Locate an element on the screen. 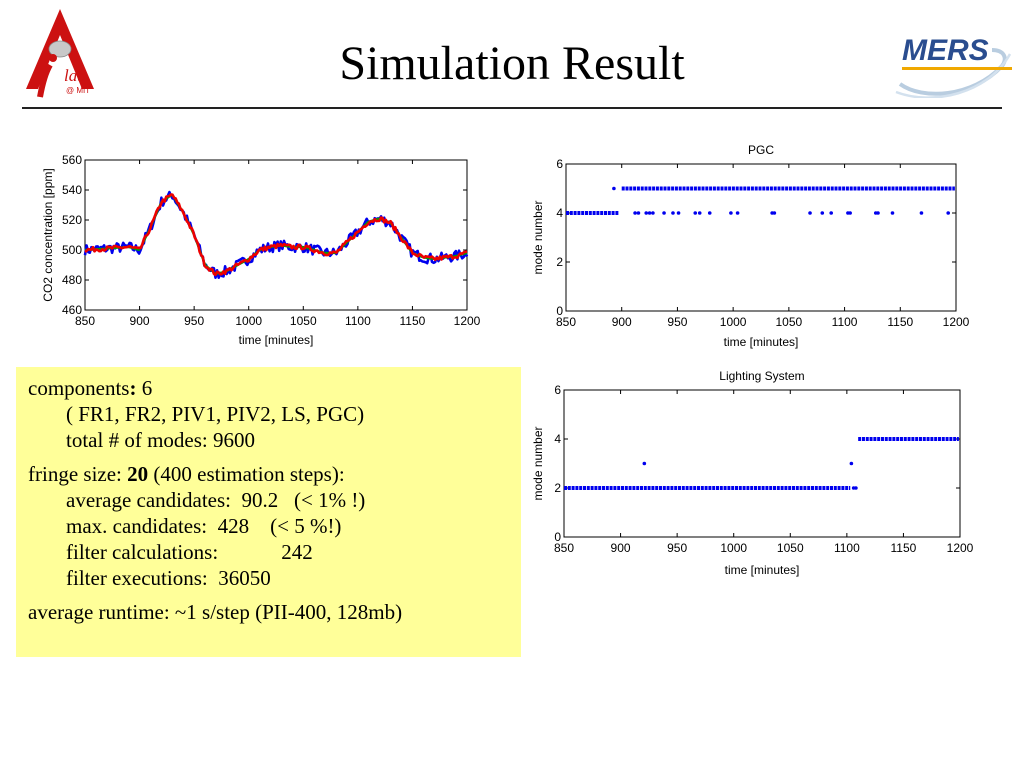 The image size is (1024, 768). logo-swoosh-2-icon is located at coordinates (953, 75).